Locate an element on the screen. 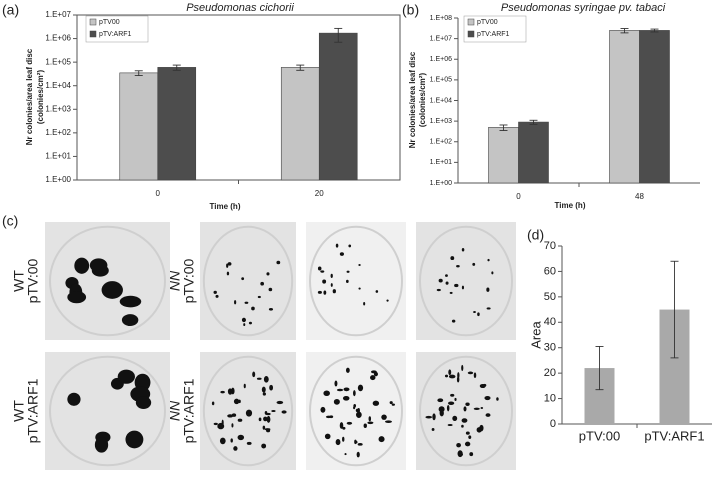 The image size is (720, 477). y-tick-label: 30 is located at coordinates (550, 348).